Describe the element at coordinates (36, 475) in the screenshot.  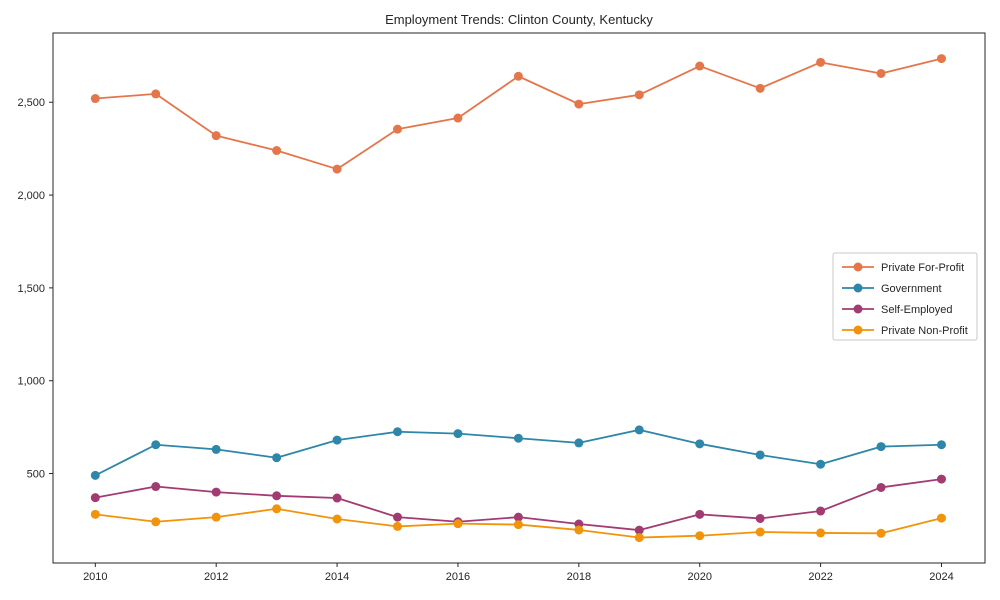
I see `y-tick-label: 500` at that location.